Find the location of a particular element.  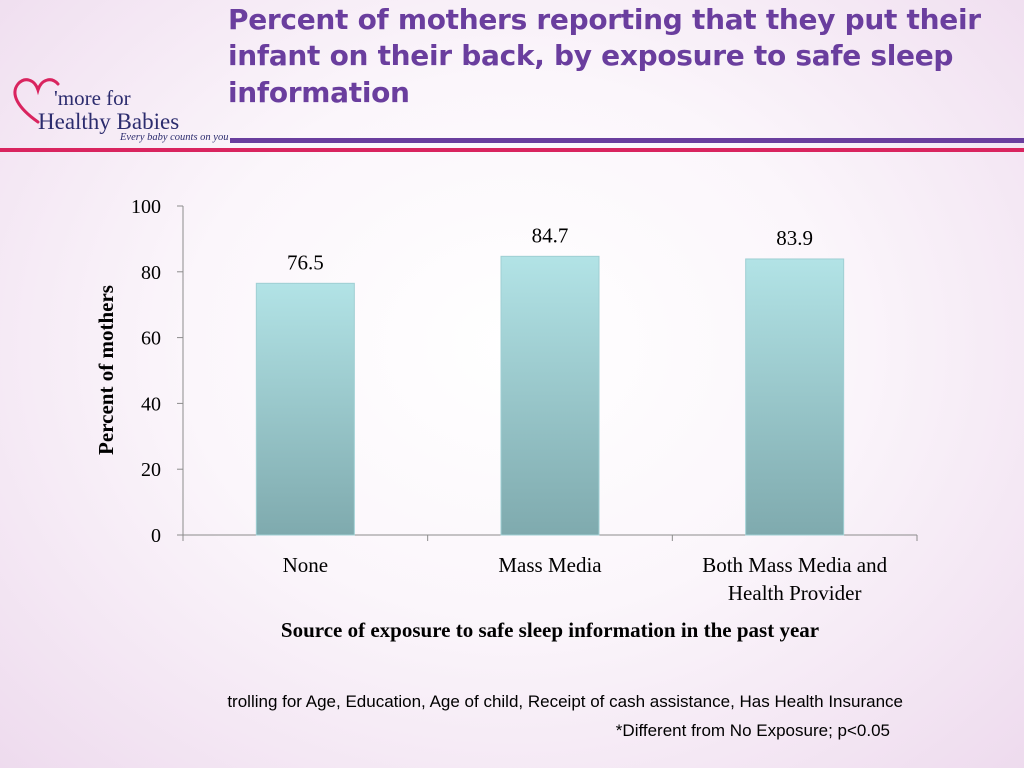

y-tick-label: 20 is located at coordinates (151, 470).